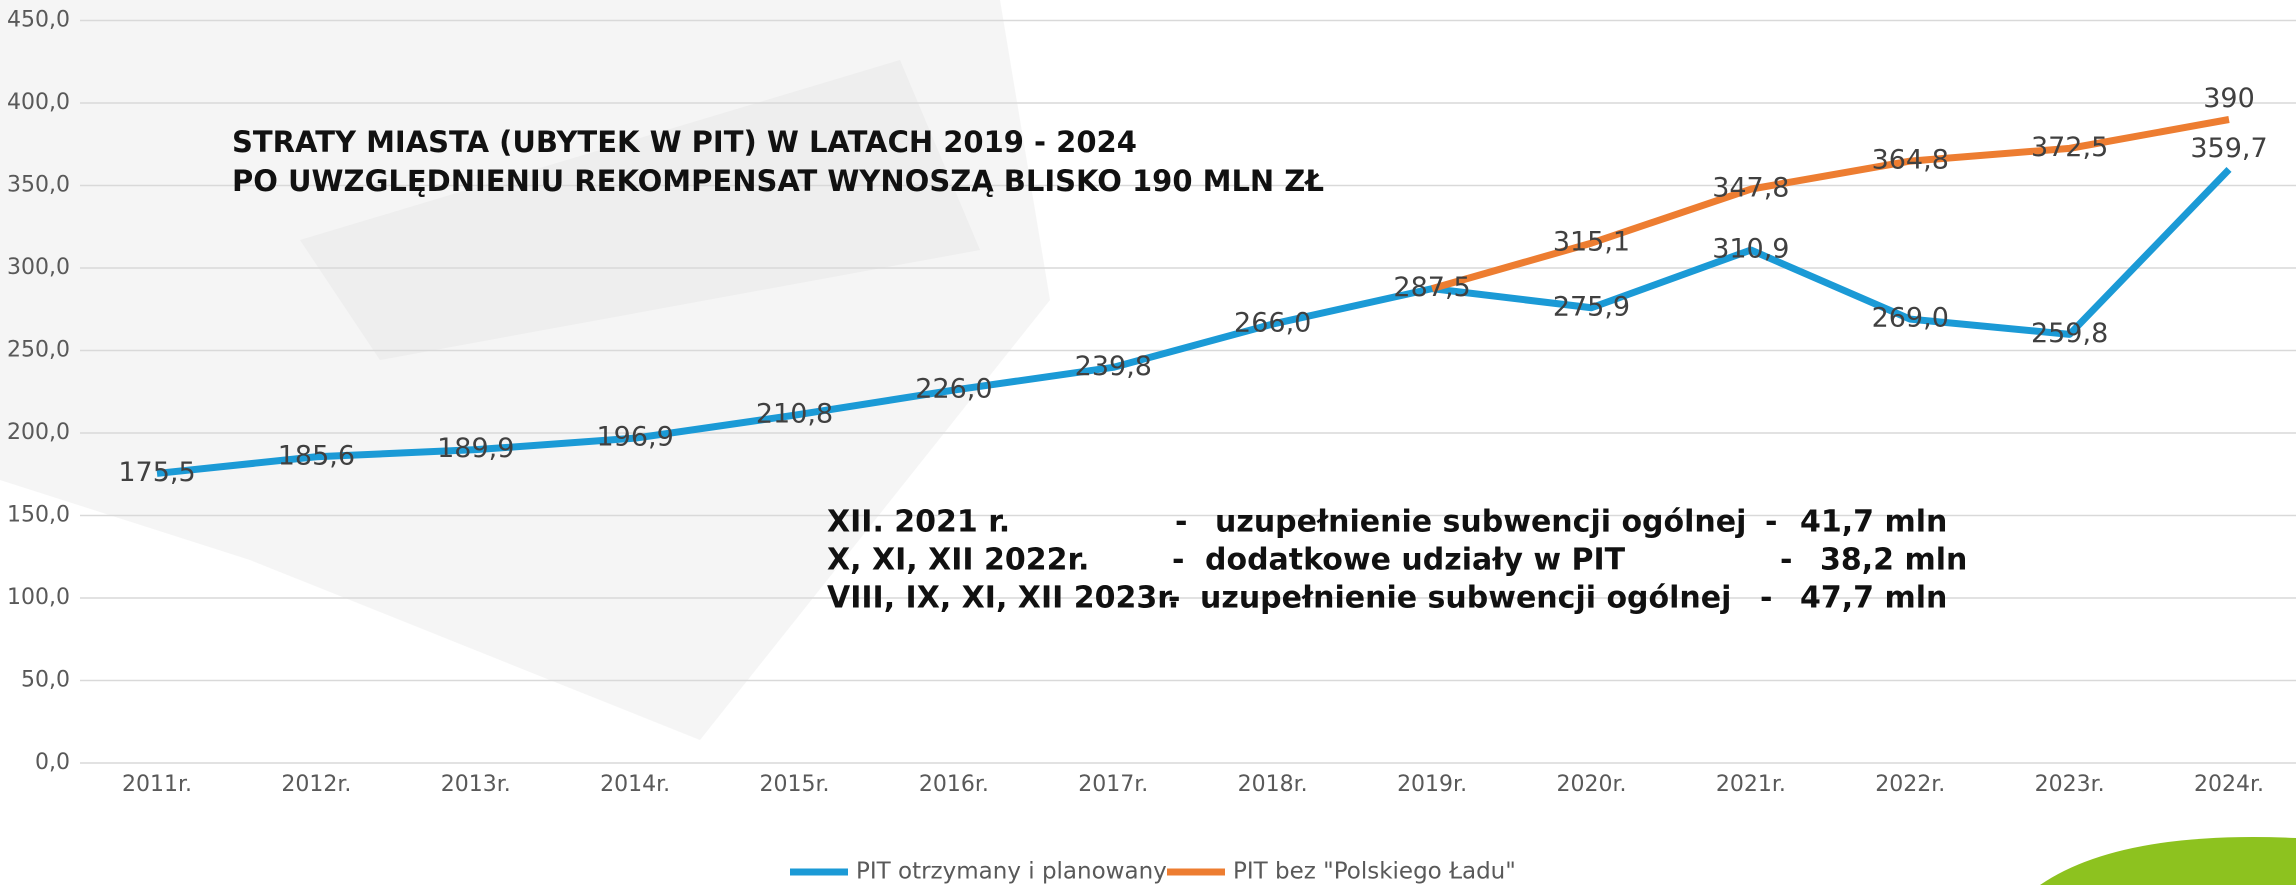  What do you see at coordinates (1893, 560) in the screenshot?
I see `annotation-amount: 38,2 mln` at bounding box center [1893, 560].